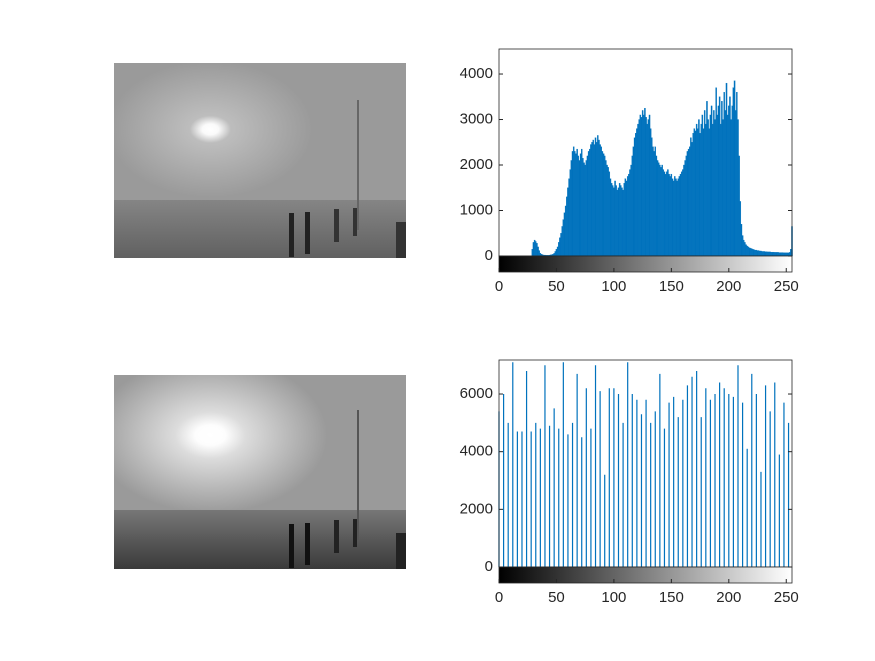 Image resolution: width=875 pixels, height=661 pixels. Describe the element at coordinates (671, 286) in the screenshot. I see `x-tick-label: 150` at that location.